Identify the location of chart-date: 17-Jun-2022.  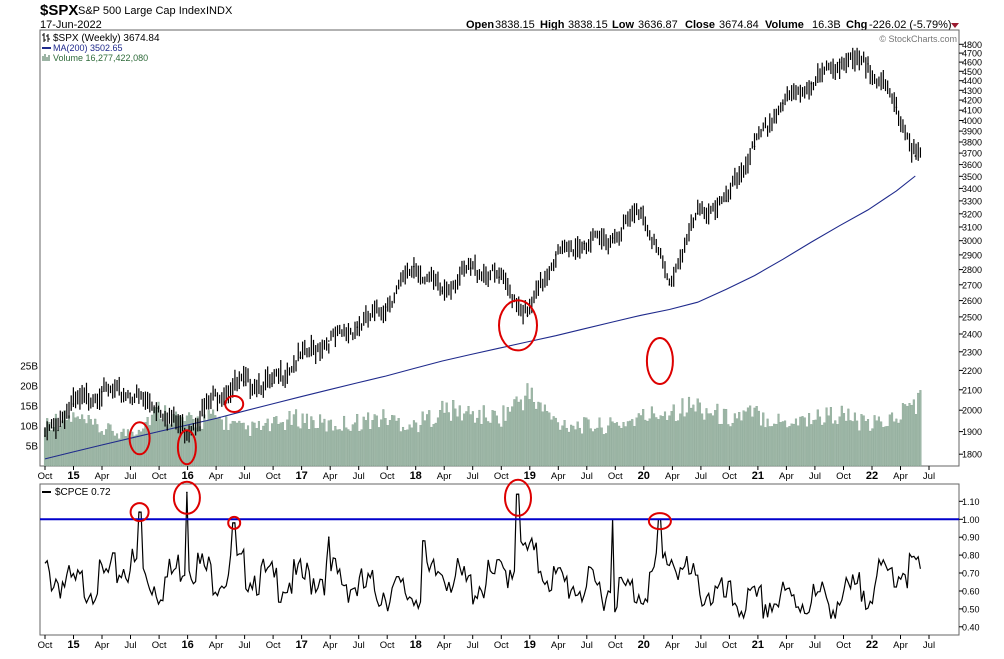
(71, 25).